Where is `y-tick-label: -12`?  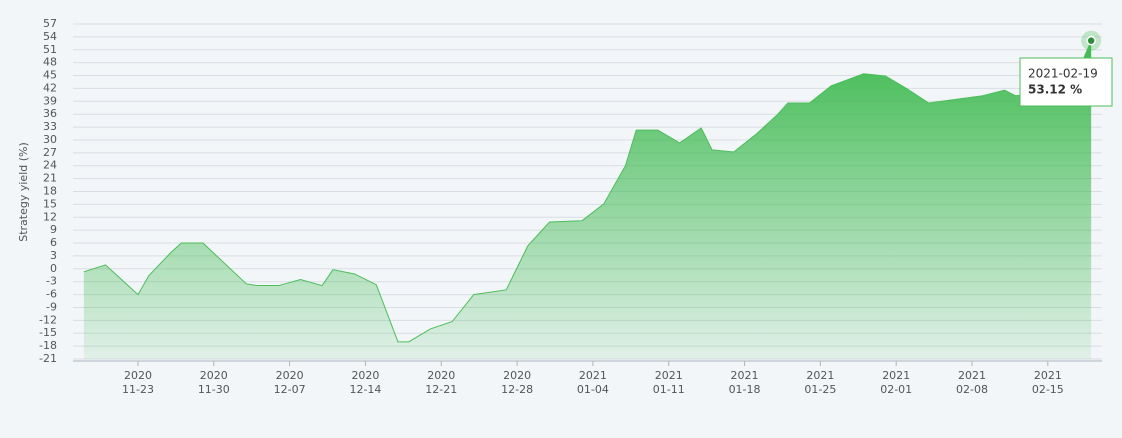
y-tick-label: -12 is located at coordinates (48, 319).